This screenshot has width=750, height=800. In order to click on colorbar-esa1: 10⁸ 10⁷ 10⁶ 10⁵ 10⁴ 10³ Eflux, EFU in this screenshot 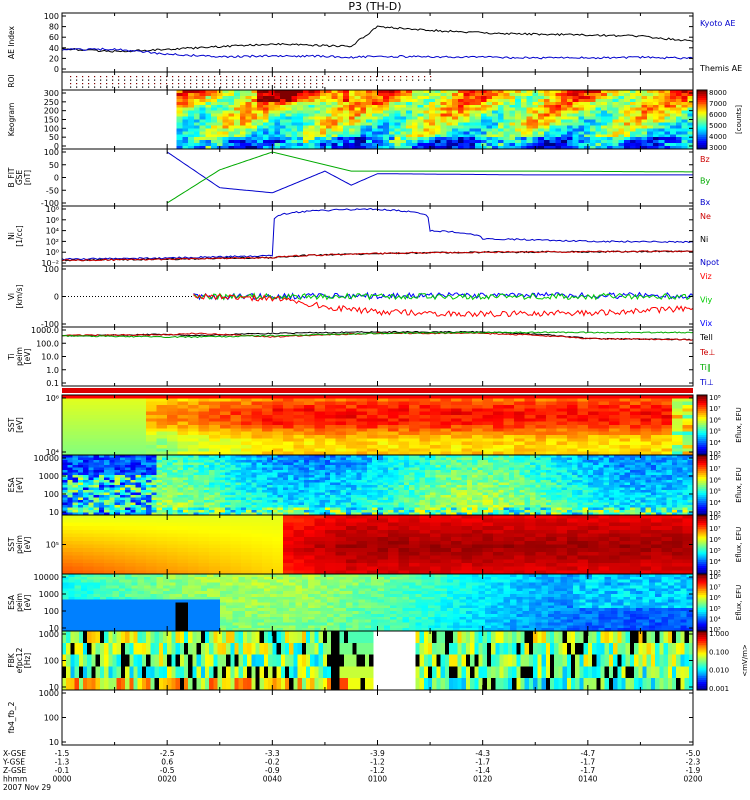, I will do `click(719, 486)`.